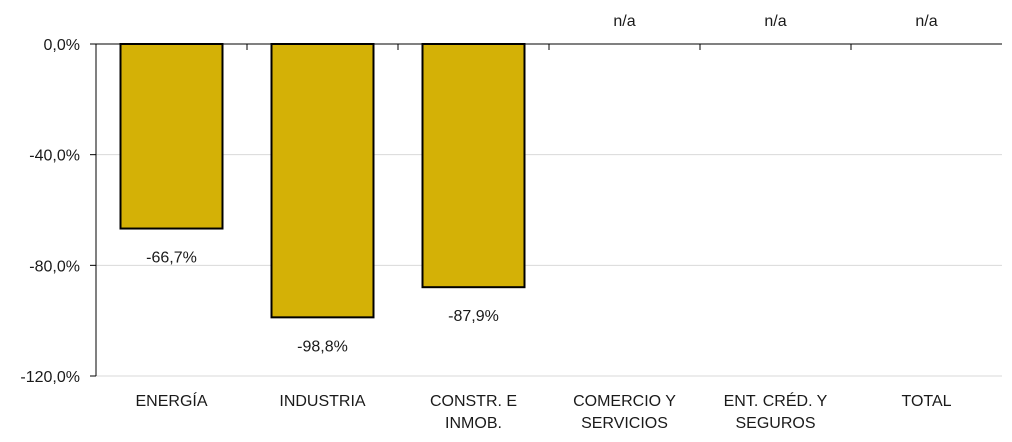  What do you see at coordinates (776, 411) in the screenshot?
I see `x-tick-label-4: ENT. CRÉD. Y SEGUROS` at bounding box center [776, 411].